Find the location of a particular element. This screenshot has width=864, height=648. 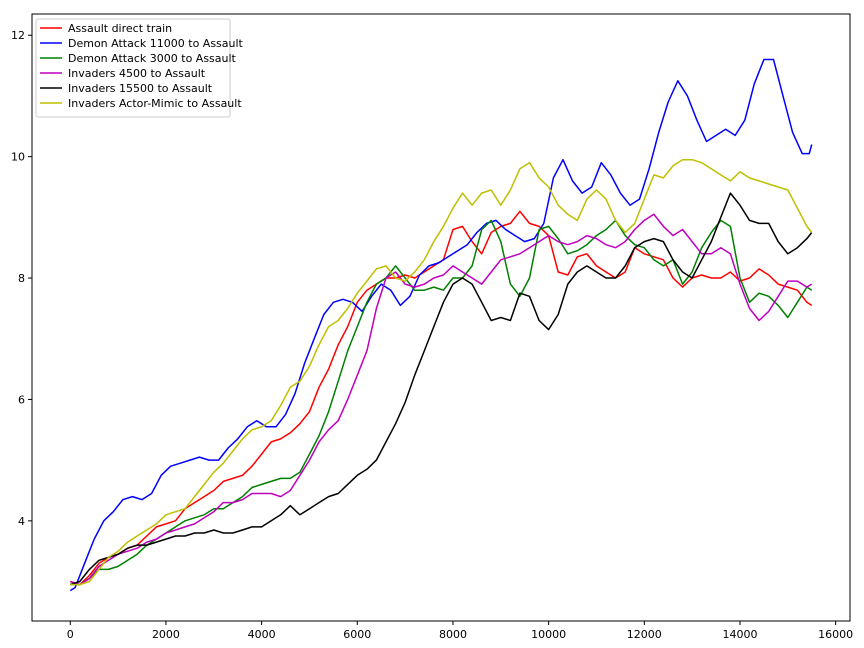

x-tick-label: 4000 is located at coordinates (262, 634).